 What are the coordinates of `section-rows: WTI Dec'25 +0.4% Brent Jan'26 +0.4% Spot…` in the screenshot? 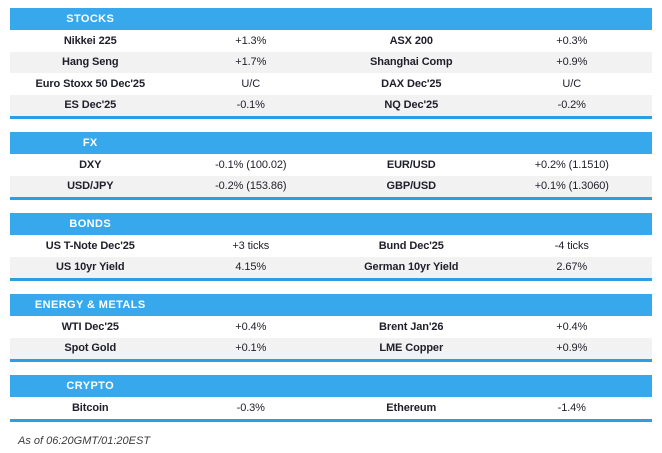 It's located at (331, 337).